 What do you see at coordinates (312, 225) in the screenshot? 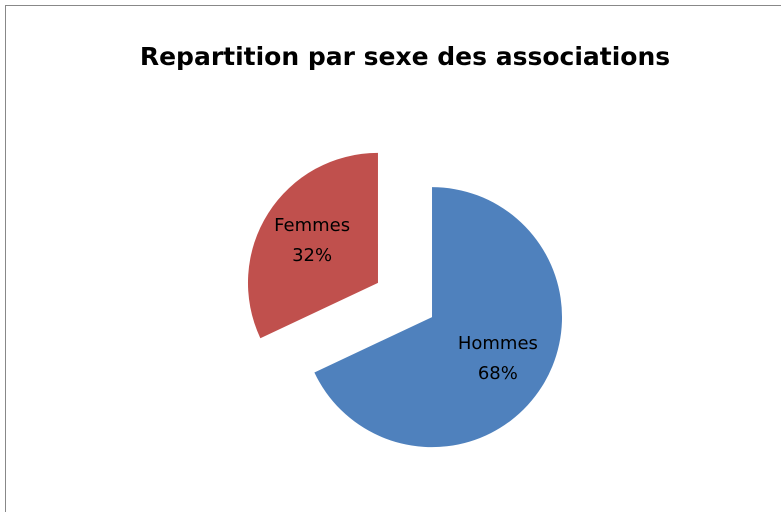
I see `slice-category-label: Femmes` at bounding box center [312, 225].